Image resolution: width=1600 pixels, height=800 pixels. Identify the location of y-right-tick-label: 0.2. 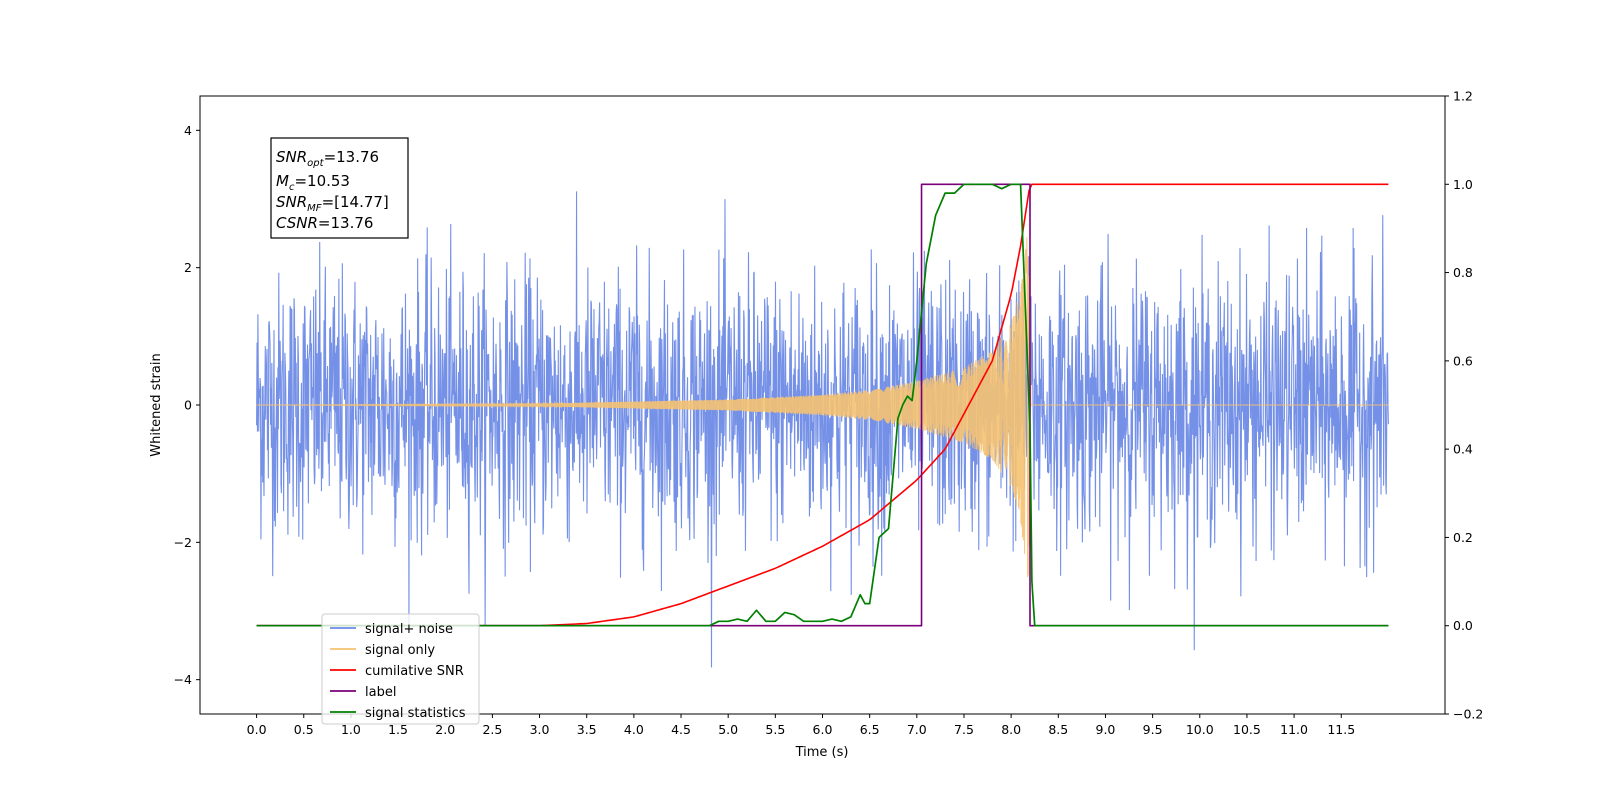
(1463, 537).